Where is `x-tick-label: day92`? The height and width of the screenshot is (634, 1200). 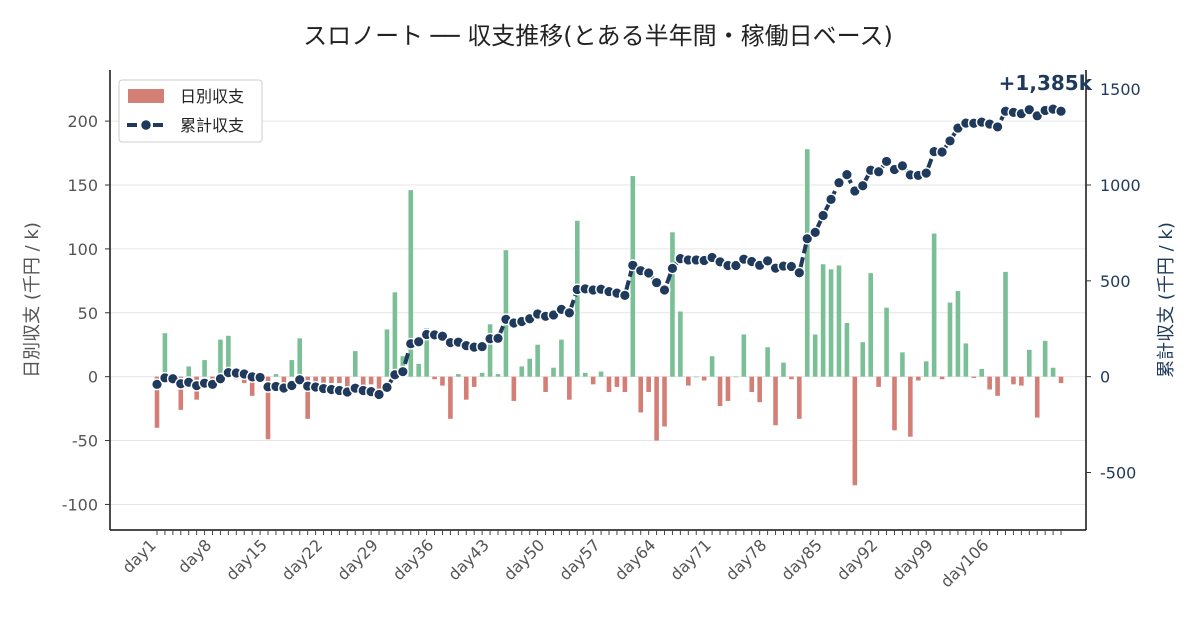 x-tick-label: day92 is located at coordinates (857, 559).